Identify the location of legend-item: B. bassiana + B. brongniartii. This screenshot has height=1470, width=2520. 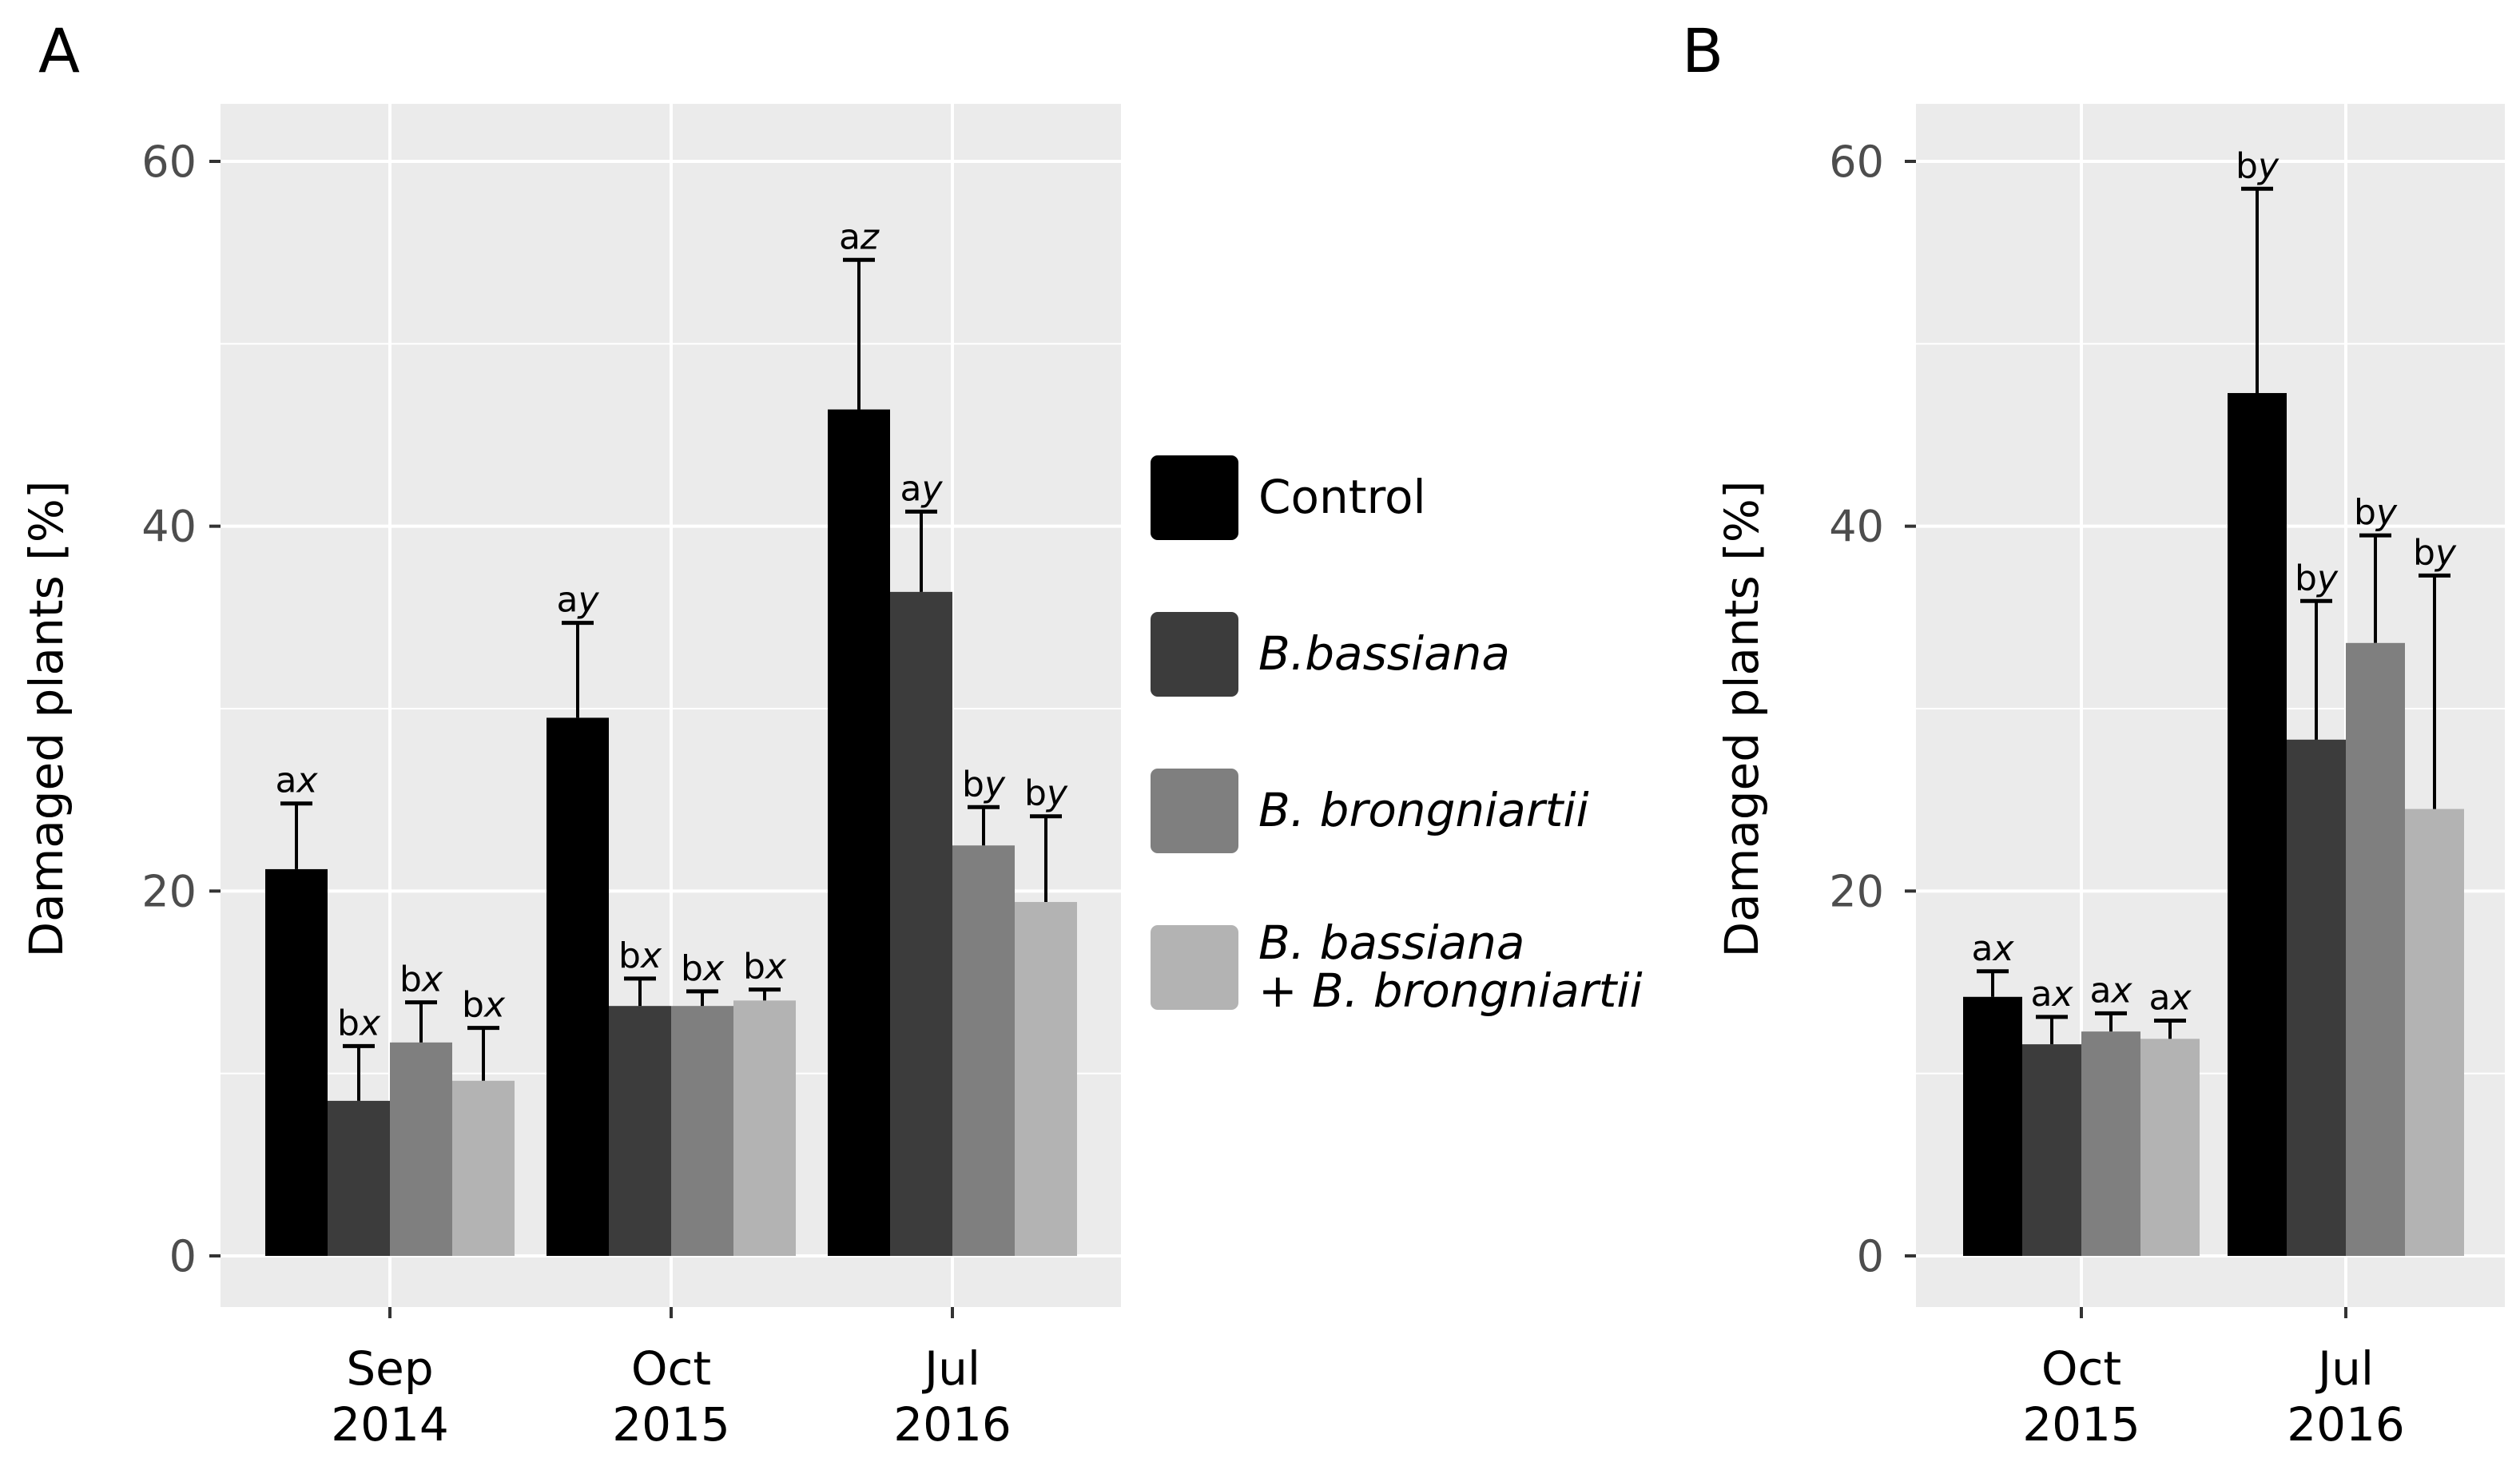
(1397, 967).